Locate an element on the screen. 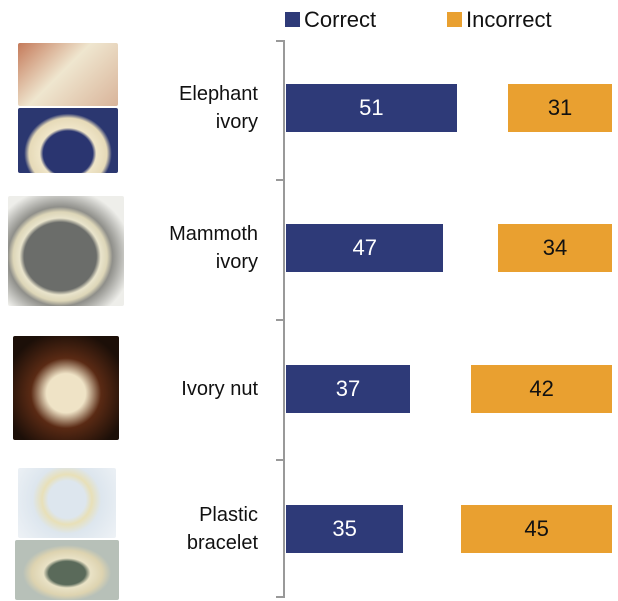  value-label: 37 is located at coordinates (348, 388).